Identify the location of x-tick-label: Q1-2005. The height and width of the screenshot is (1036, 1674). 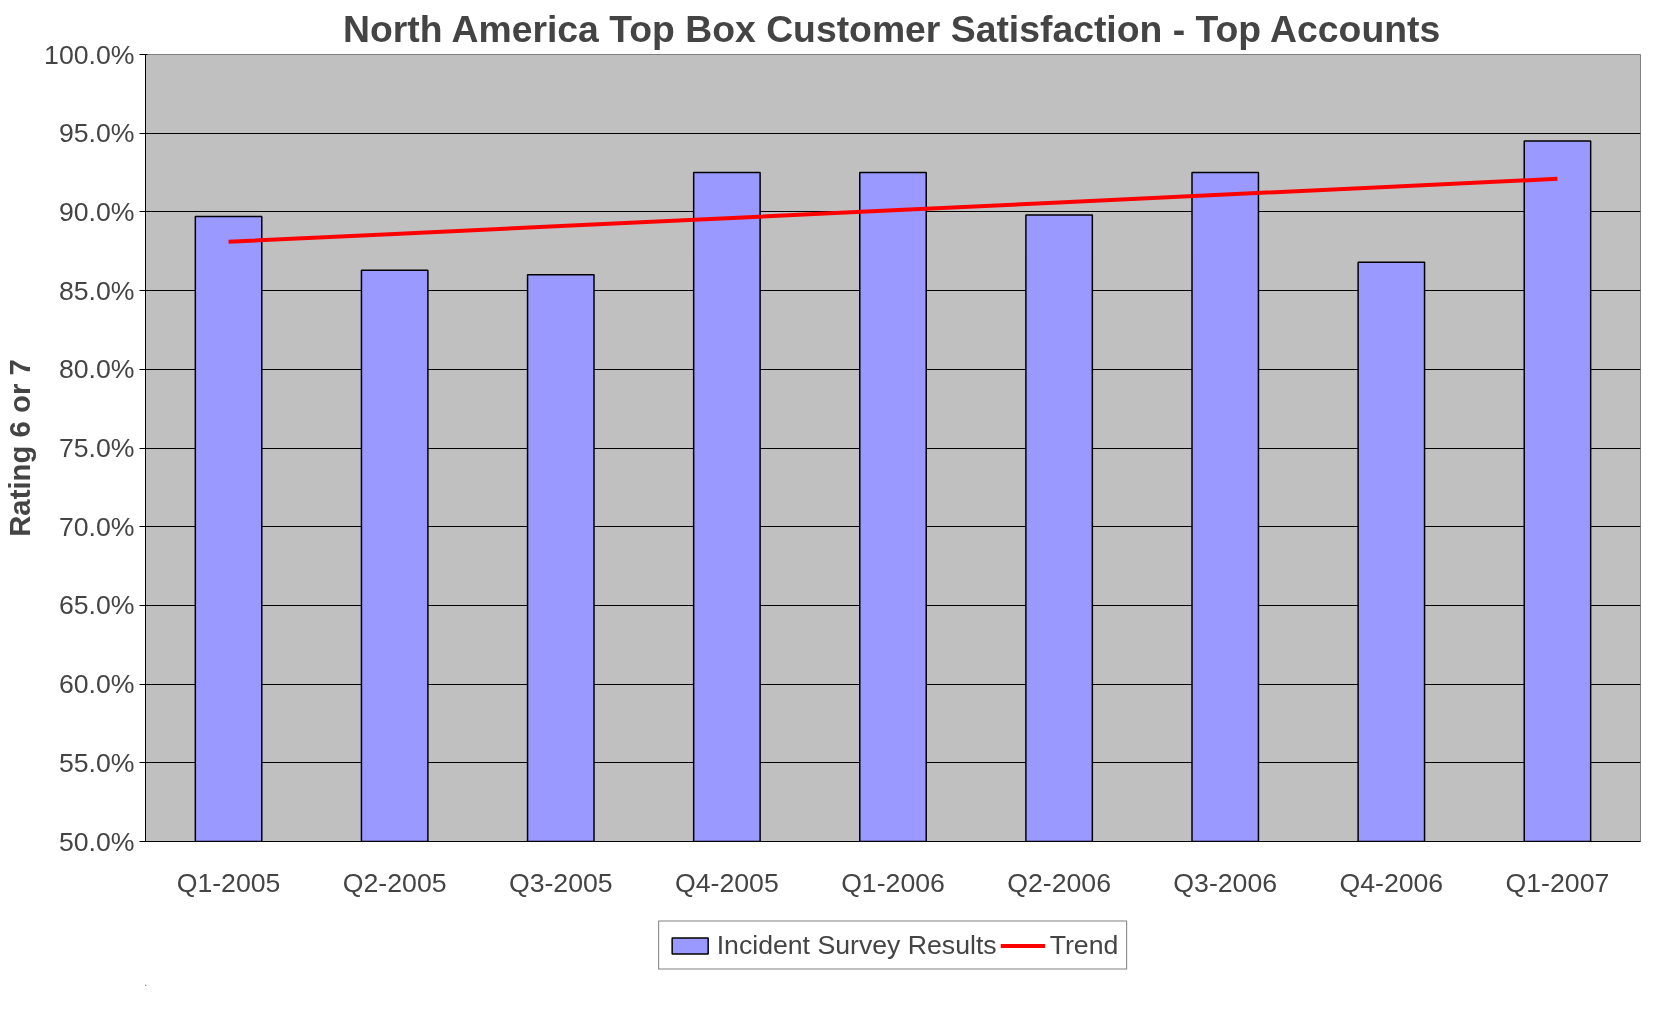
(228, 882).